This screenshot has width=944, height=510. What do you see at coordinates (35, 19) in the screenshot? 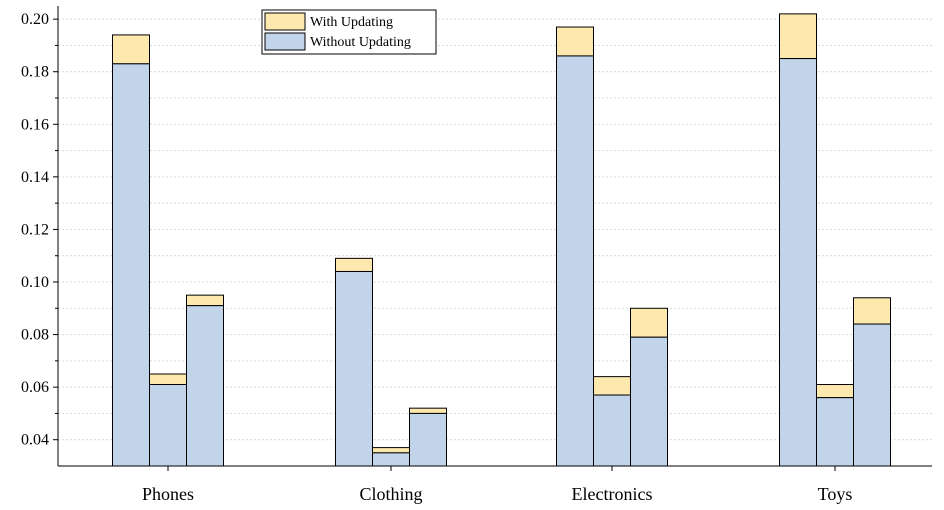
I see `y-tick-label: 0.20` at bounding box center [35, 19].